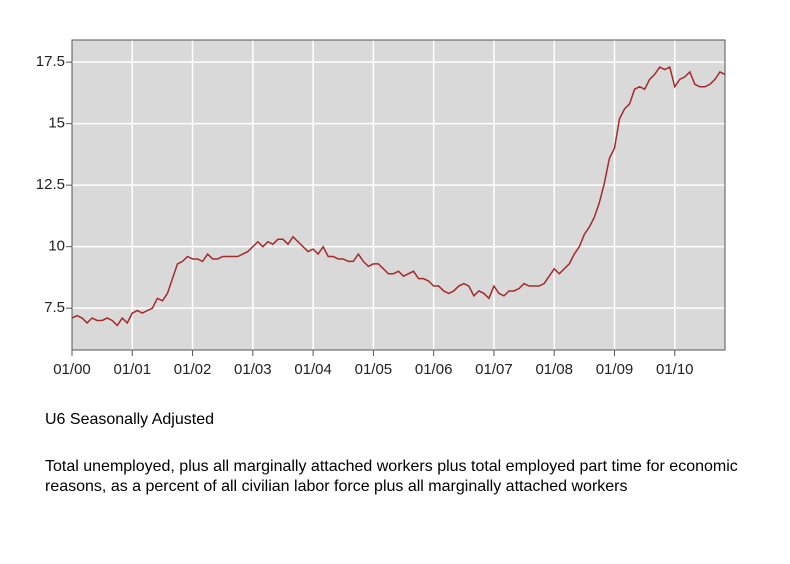 The height and width of the screenshot is (564, 790). What do you see at coordinates (129, 419) in the screenshot?
I see `chart-title: U6 Seasonally Adjusted` at bounding box center [129, 419].